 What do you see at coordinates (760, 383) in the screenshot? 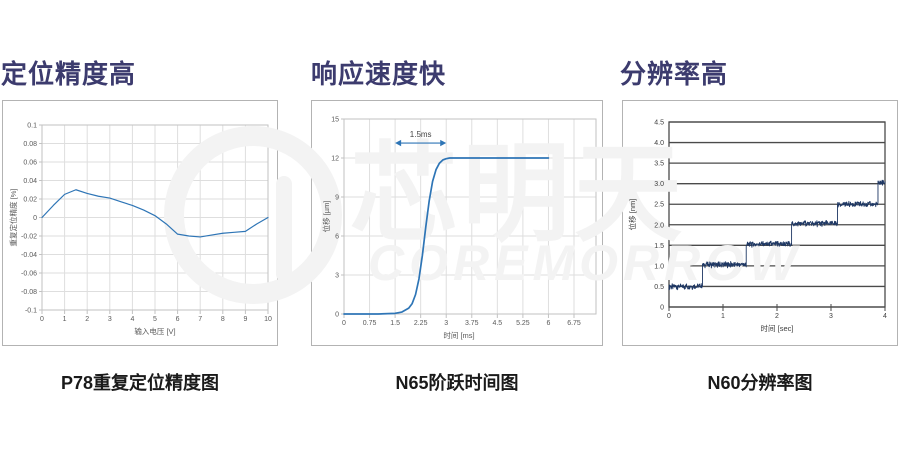
I see `caption-resolution-chart: N60分辨率图` at bounding box center [760, 383].